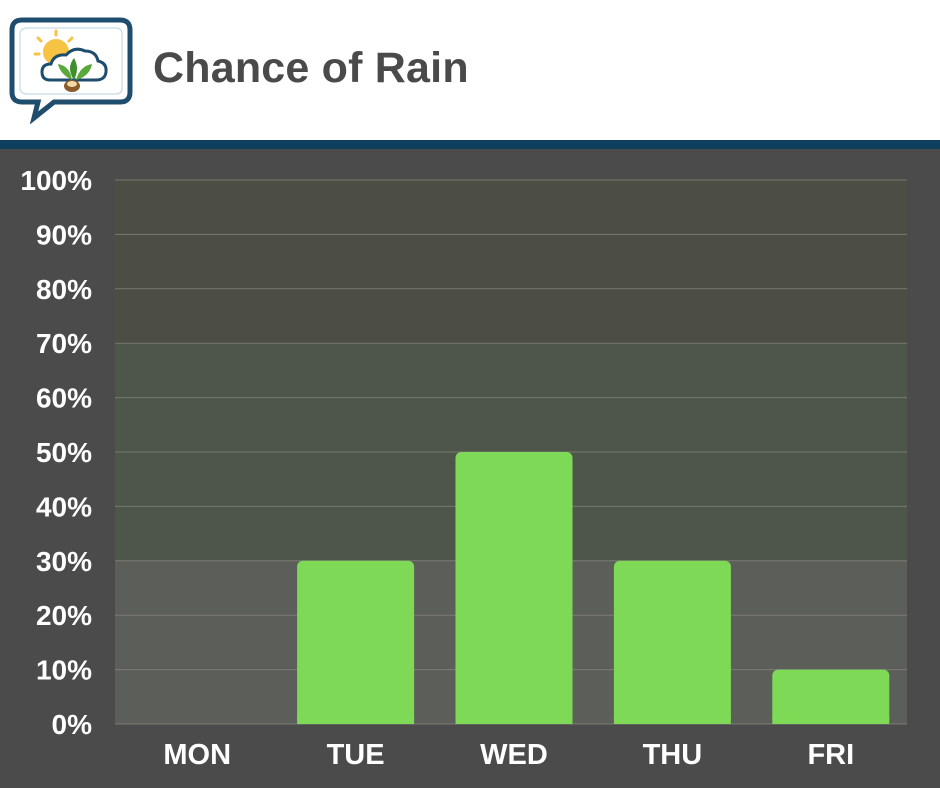 The height and width of the screenshot is (788, 940). Describe the element at coordinates (64, 615) in the screenshot. I see `y-tick-label: 20%` at that location.